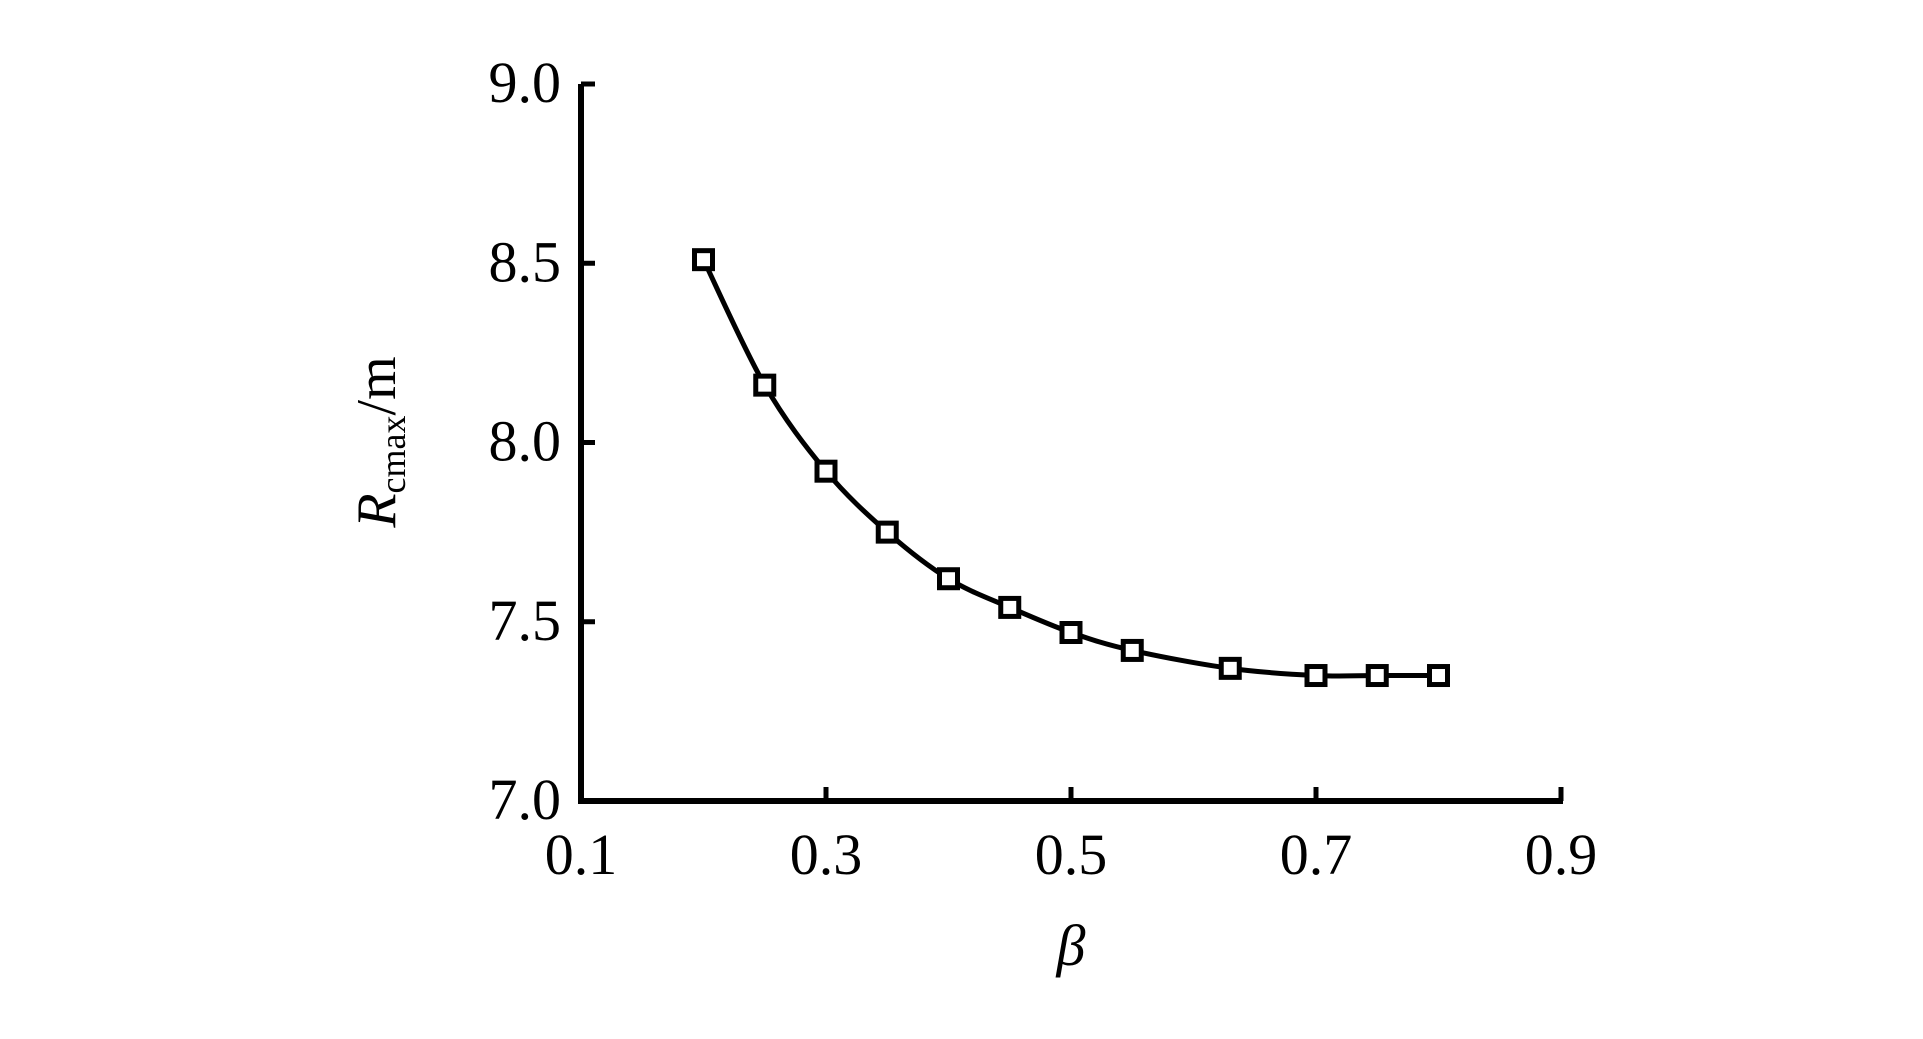 Image resolution: width=1923 pixels, height=1039 pixels. Describe the element at coordinates (1561, 854) in the screenshot. I see `x-tick-label: 0.9` at that location.